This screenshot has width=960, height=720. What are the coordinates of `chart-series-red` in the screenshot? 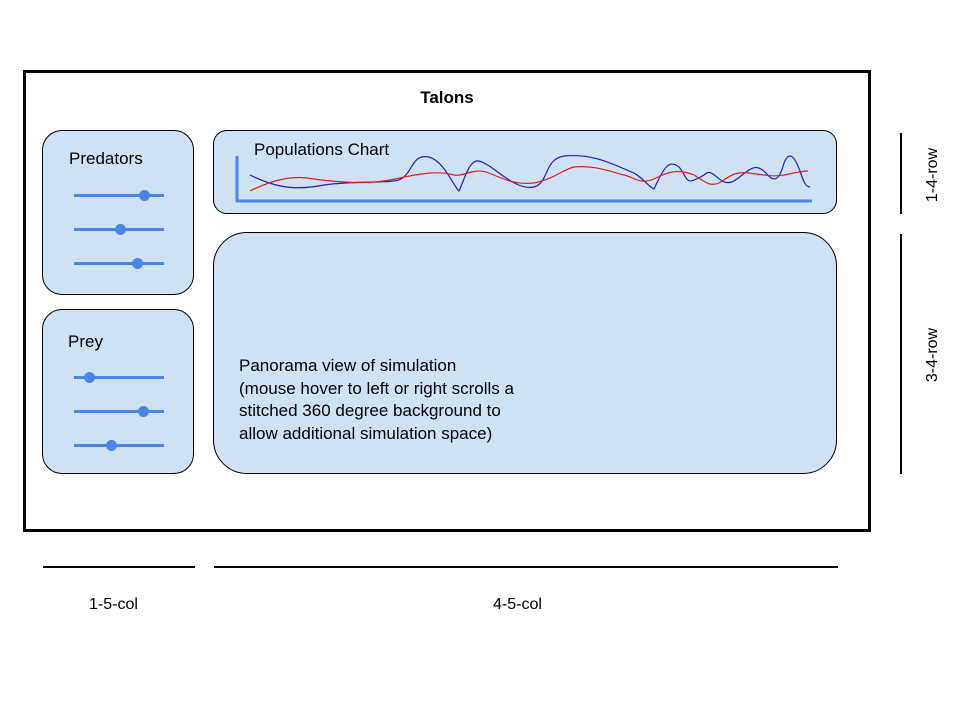 It's located at (529, 179).